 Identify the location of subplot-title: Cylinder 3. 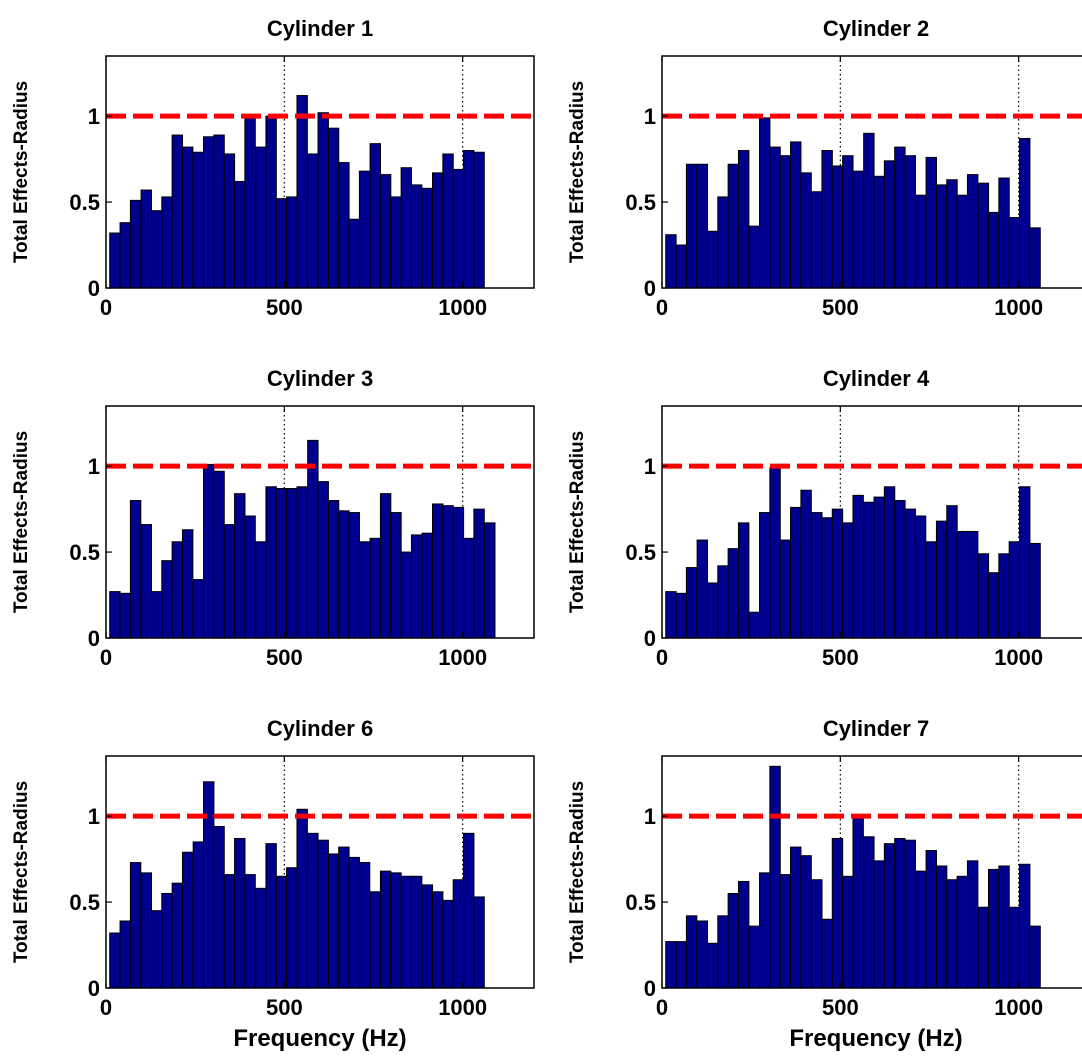
(320, 378).